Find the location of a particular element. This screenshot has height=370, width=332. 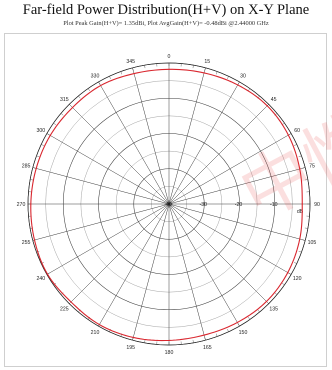

angle-label: 120 is located at coordinates (297, 279).